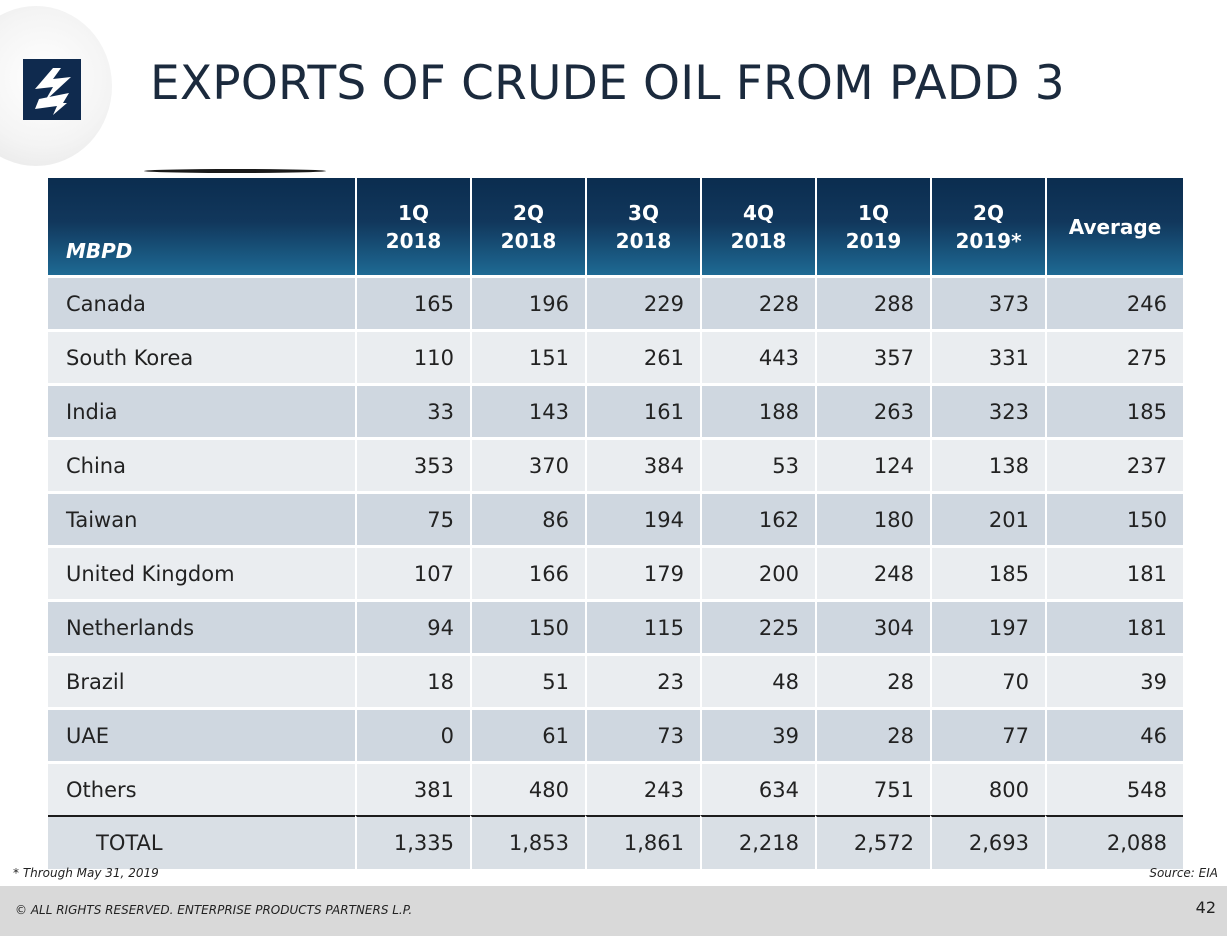  Describe the element at coordinates (412, 680) in the screenshot. I see `table-cell: 18` at that location.